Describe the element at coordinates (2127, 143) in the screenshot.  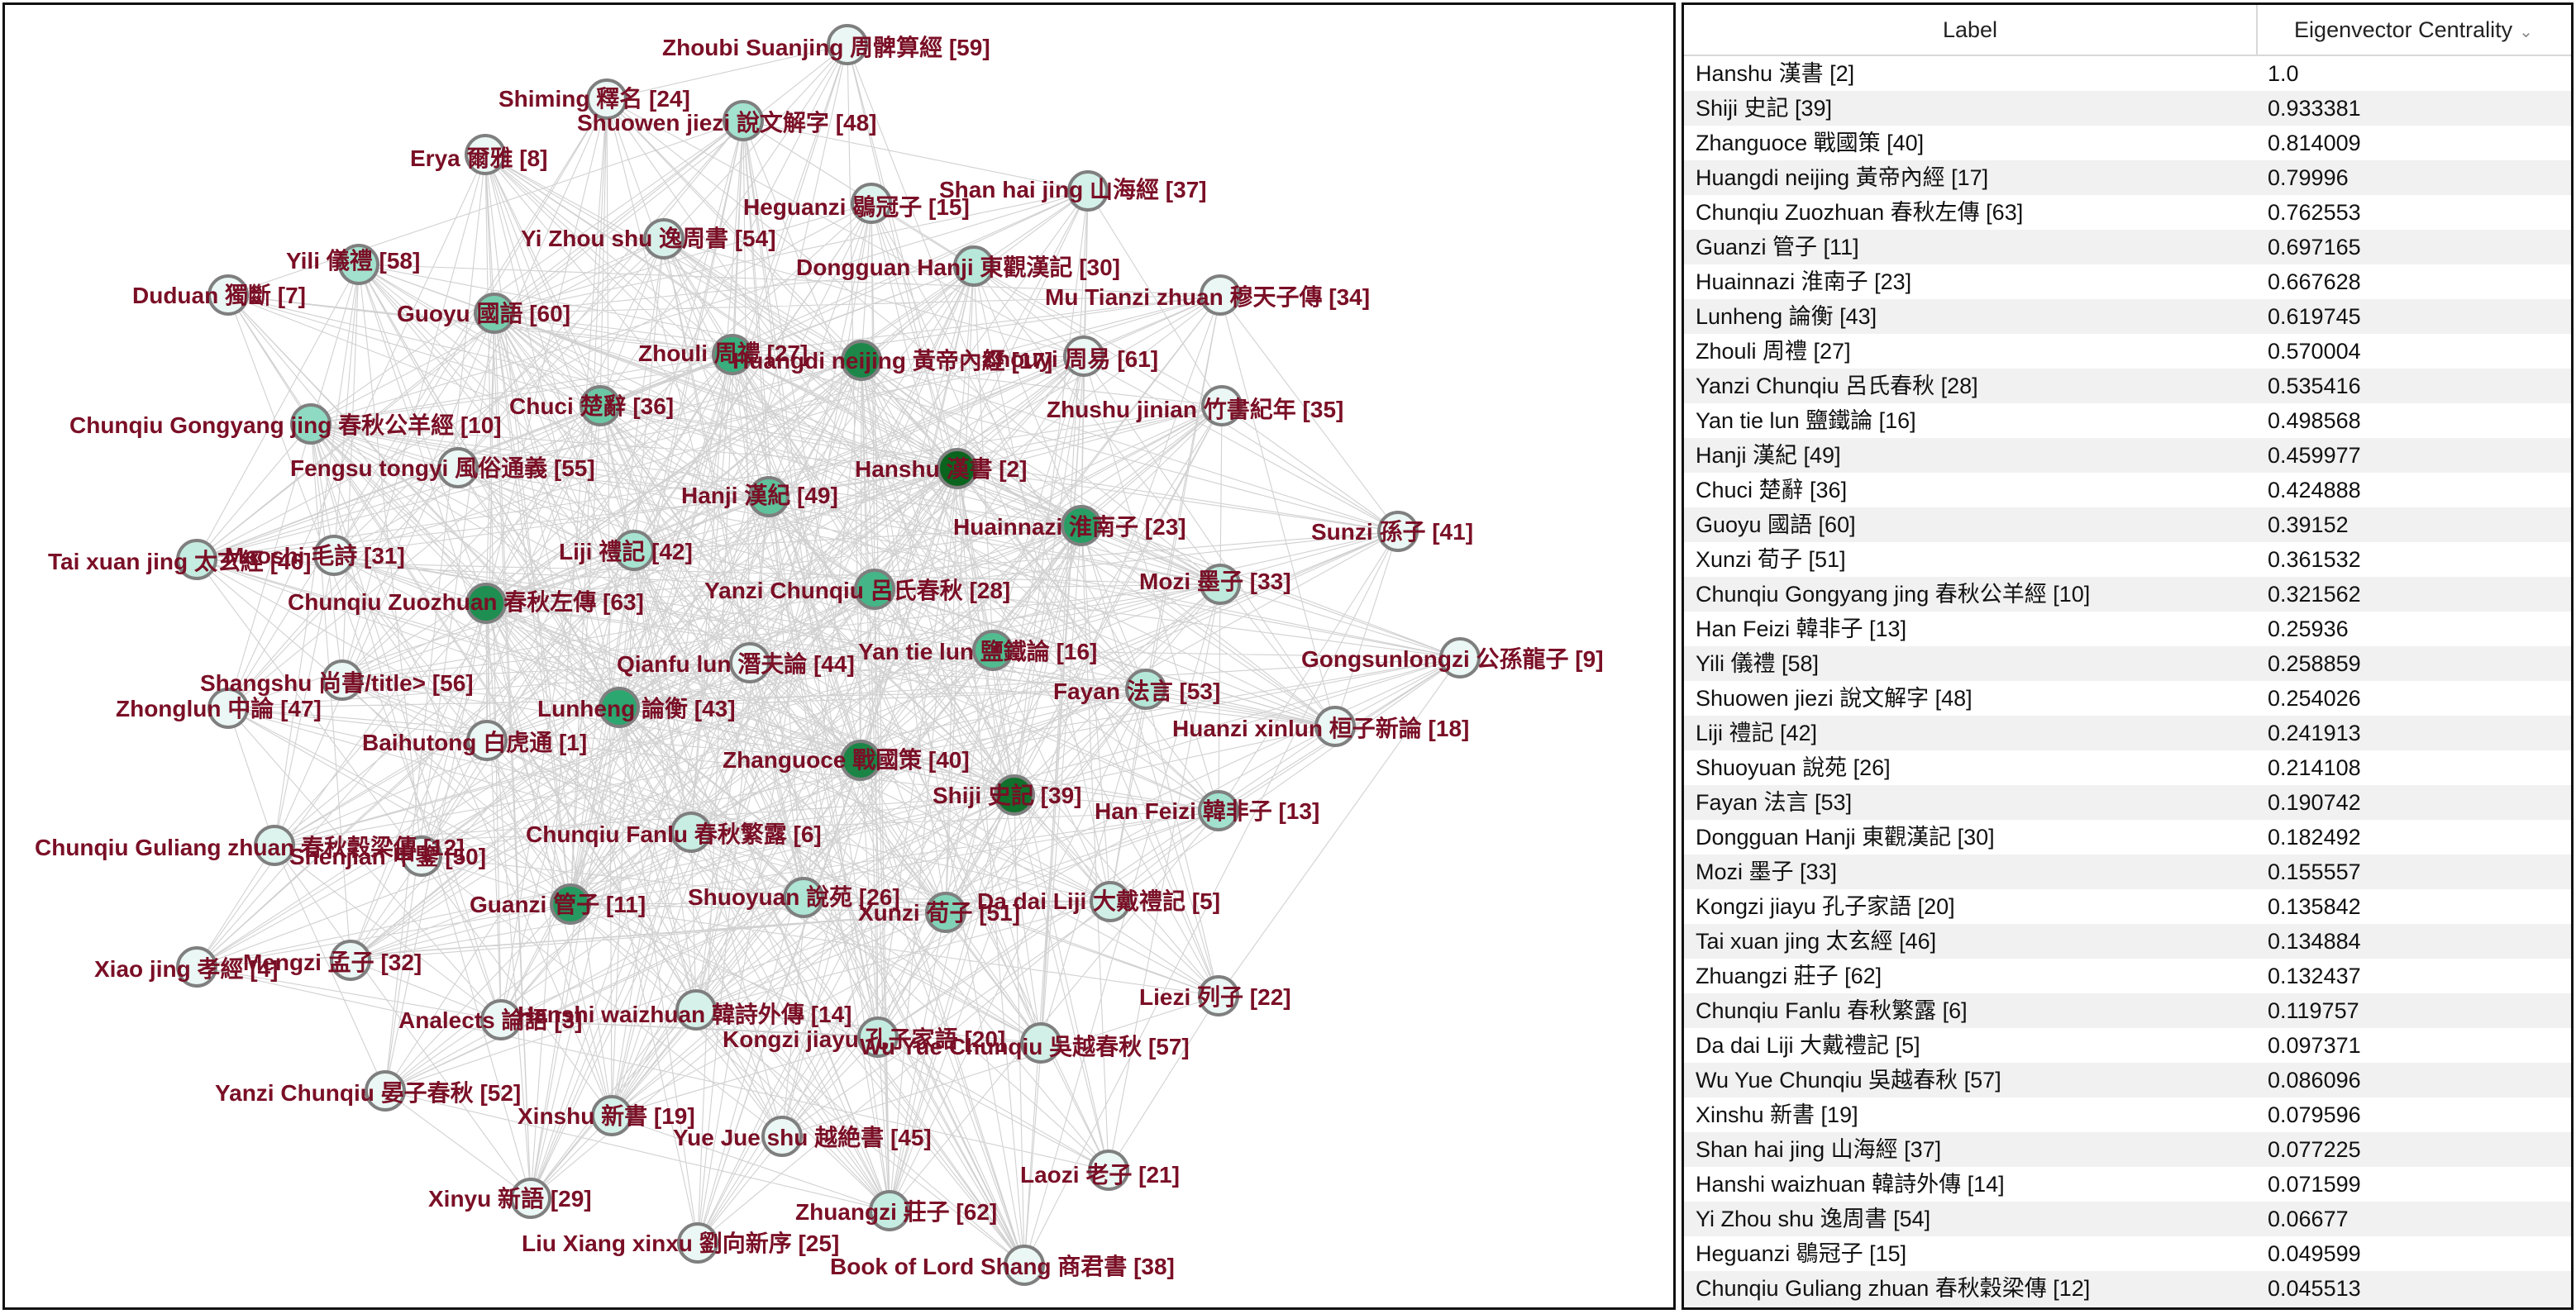
I see `table-row: Zhanguoce 戰國策 [40] 0.814009` at that location.